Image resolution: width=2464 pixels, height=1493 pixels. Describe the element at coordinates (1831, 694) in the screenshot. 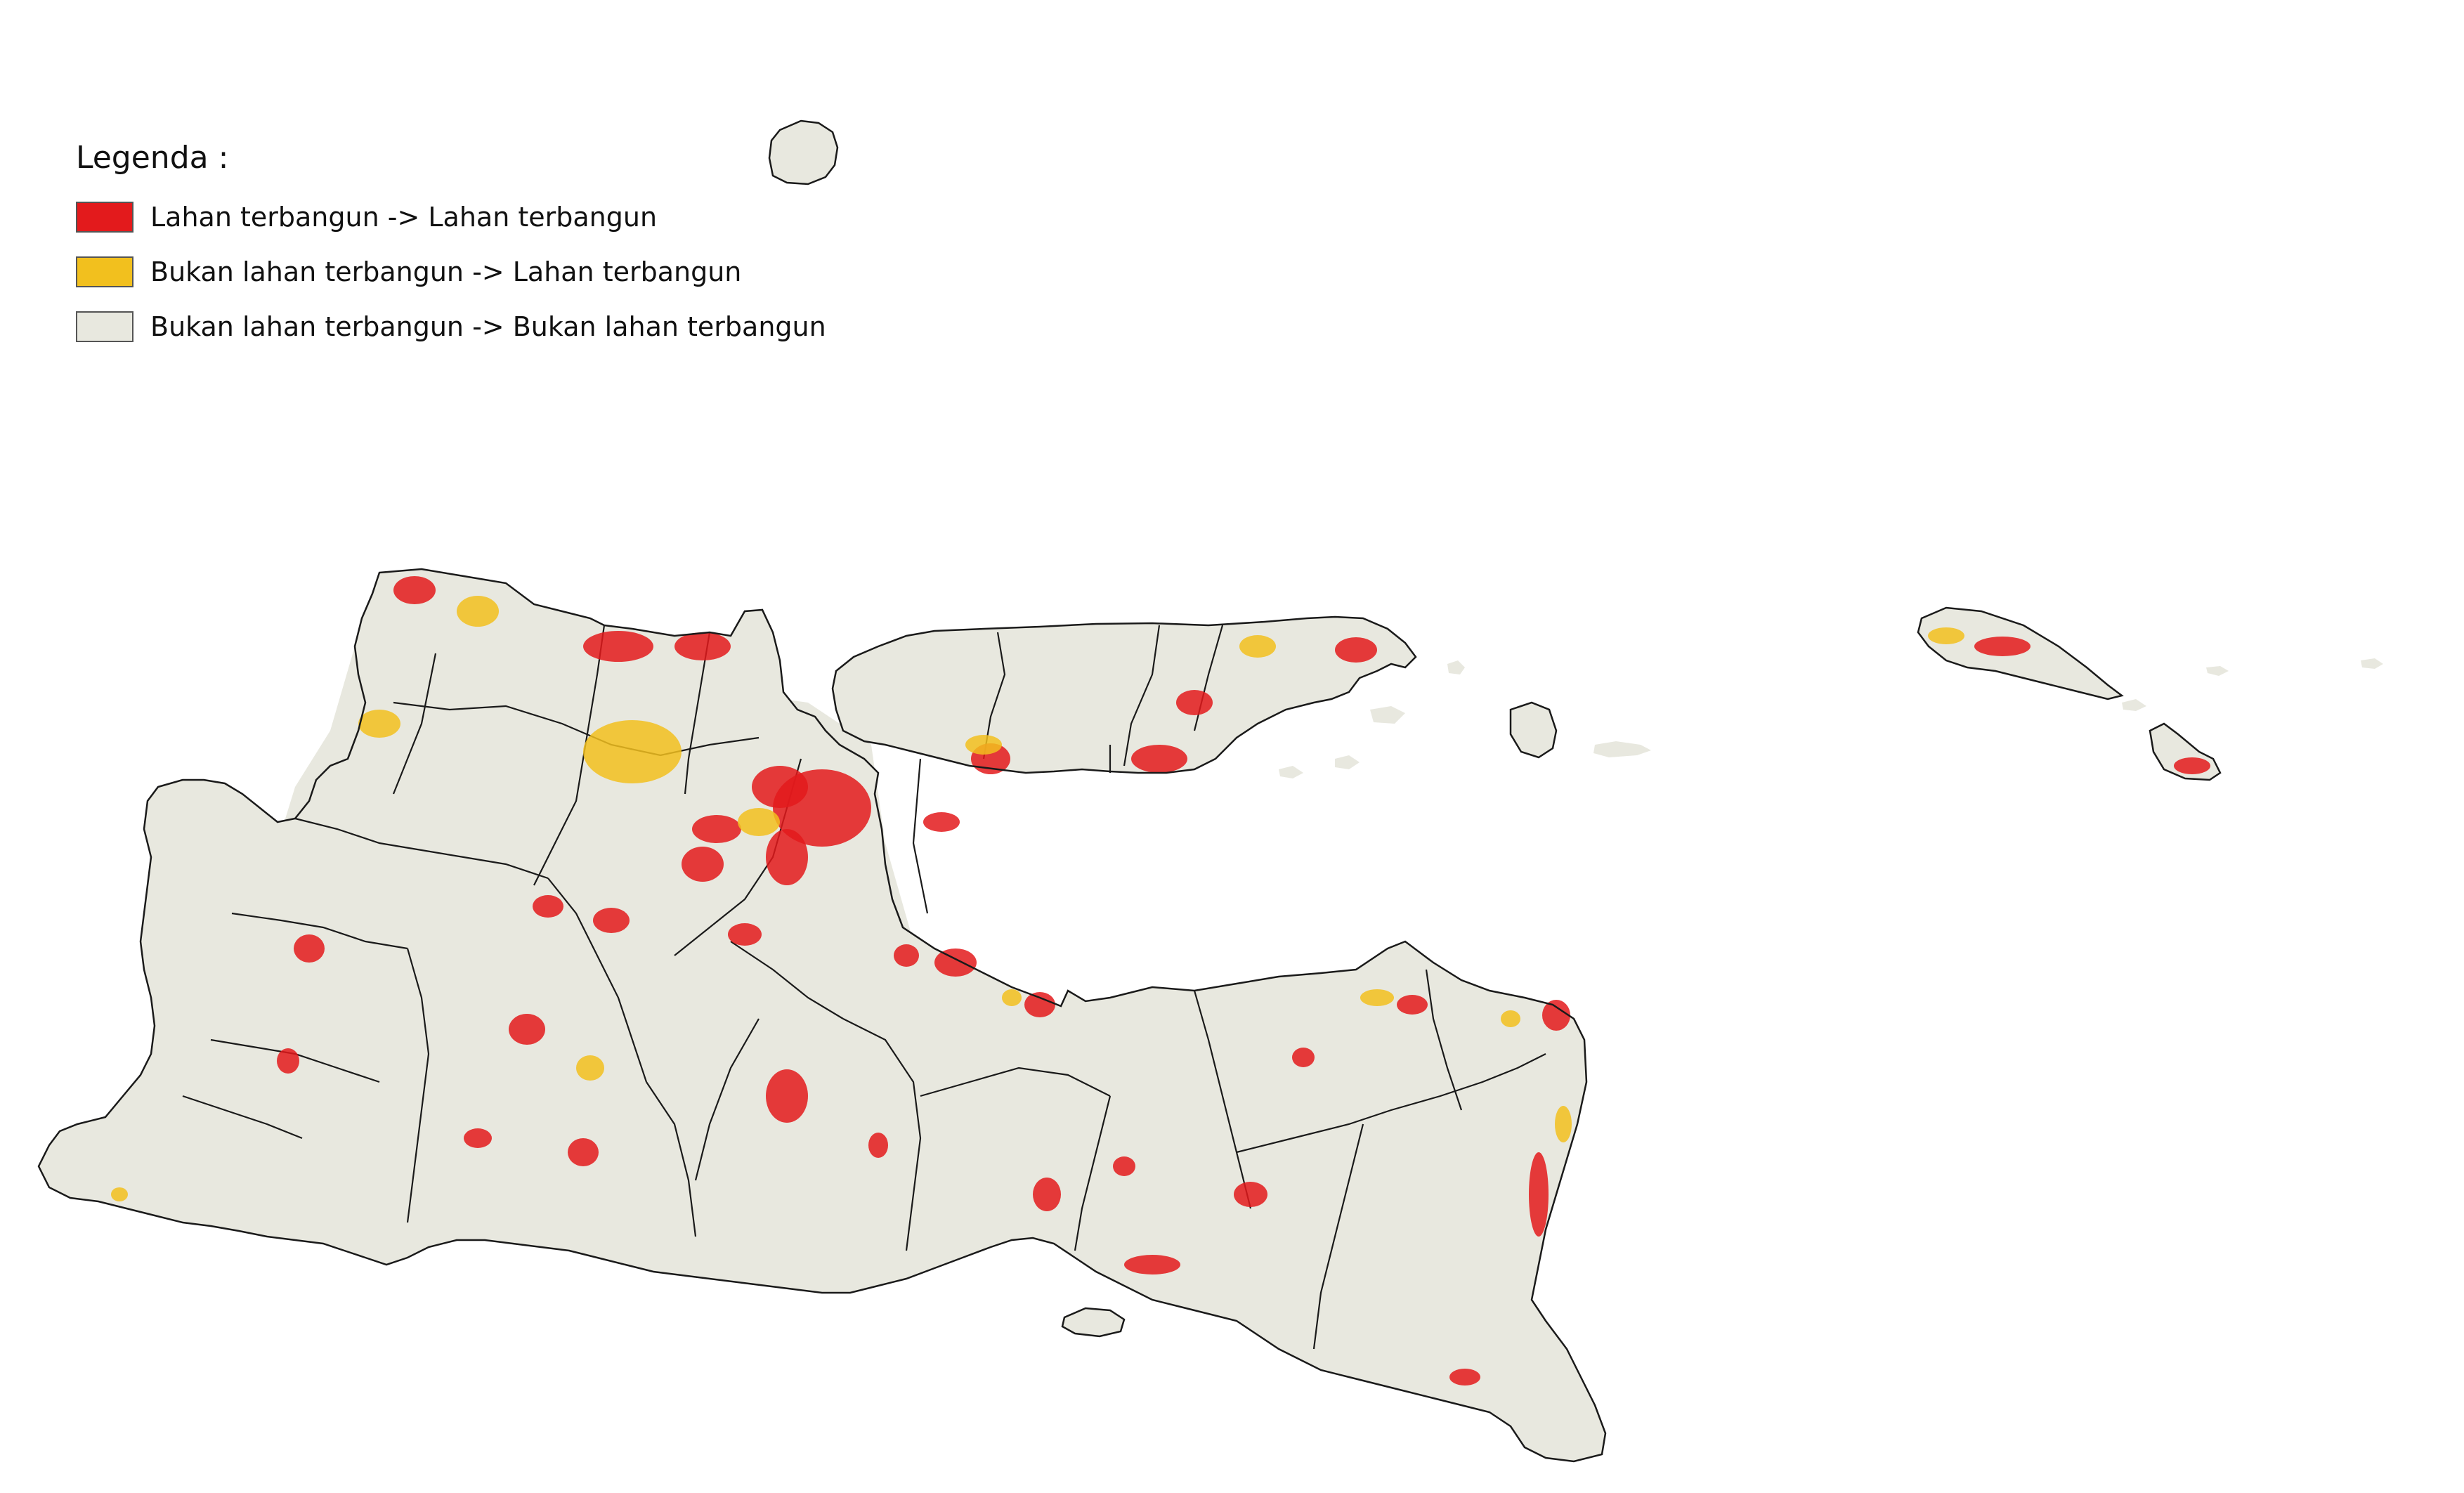

I see `kangean-islands` at that location.